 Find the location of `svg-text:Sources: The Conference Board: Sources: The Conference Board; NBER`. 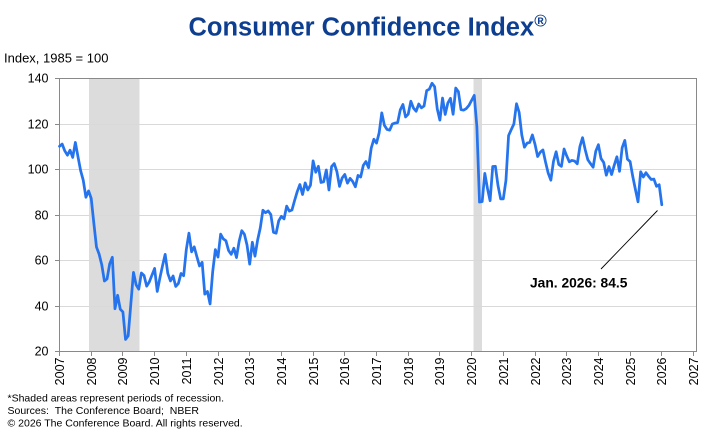

svg-text:Sources: The Conference Board: Sources: The Conference Board; NBER is located at coordinates (104, 411).